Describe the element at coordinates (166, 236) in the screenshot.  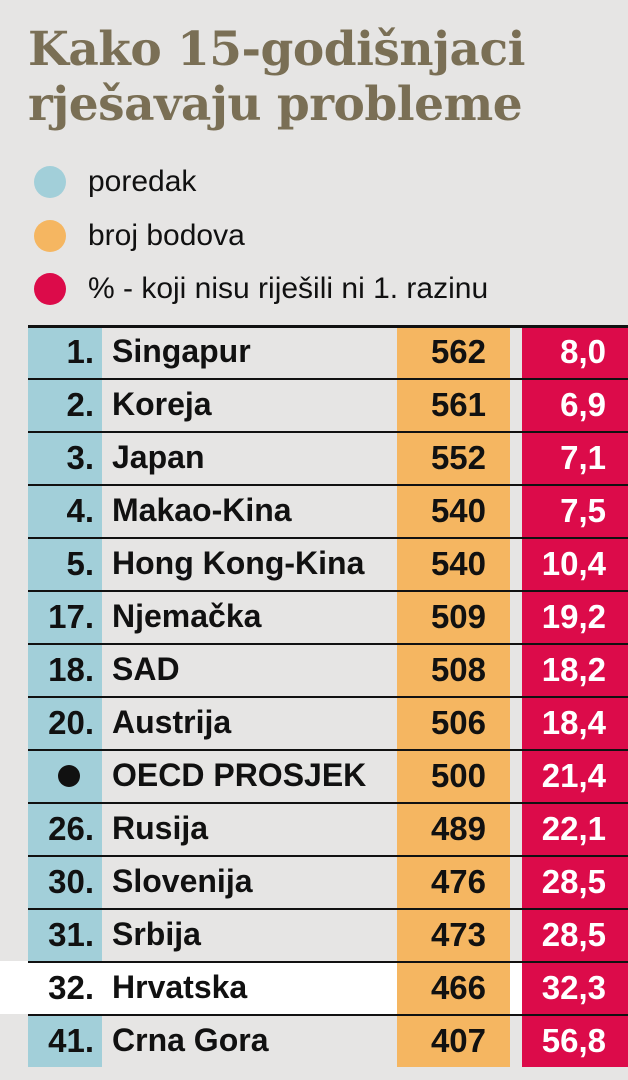
I see `legend-label-score: broj bodova` at that location.